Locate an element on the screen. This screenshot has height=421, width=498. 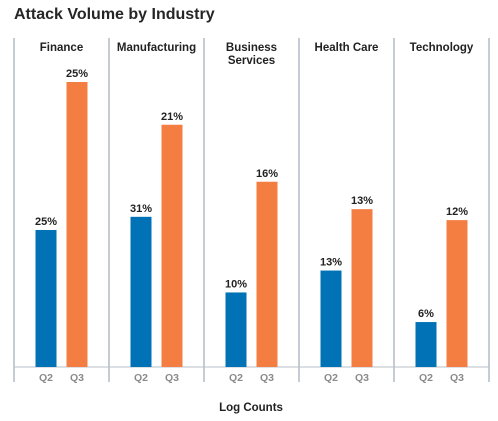
bar-health-care-q2 is located at coordinates (331, 318).